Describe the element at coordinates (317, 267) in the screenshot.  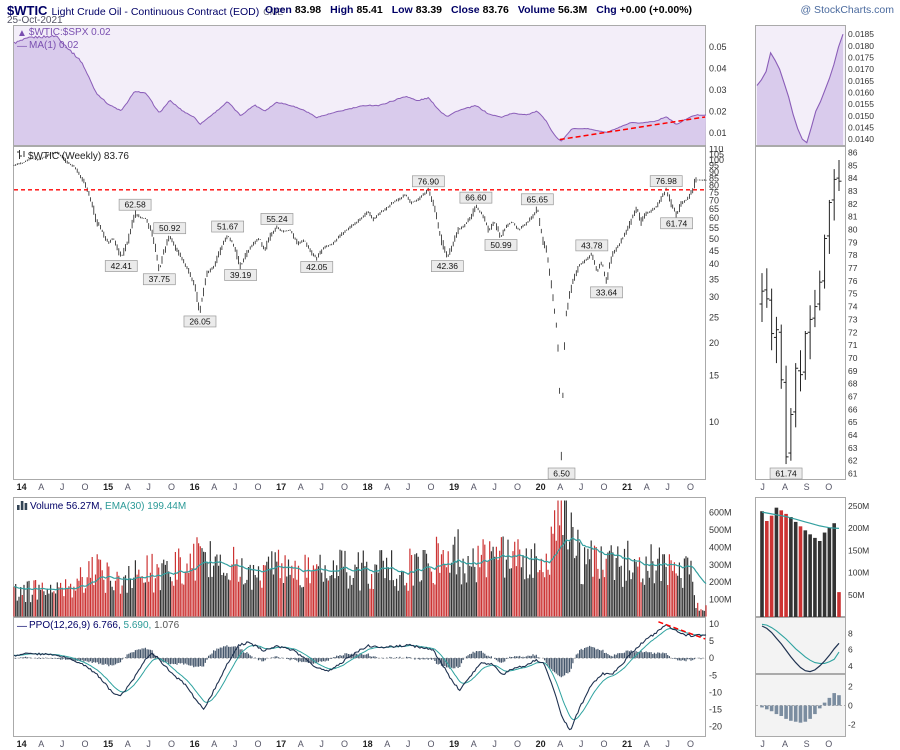
I see `svg-text: 42.05` at that location.